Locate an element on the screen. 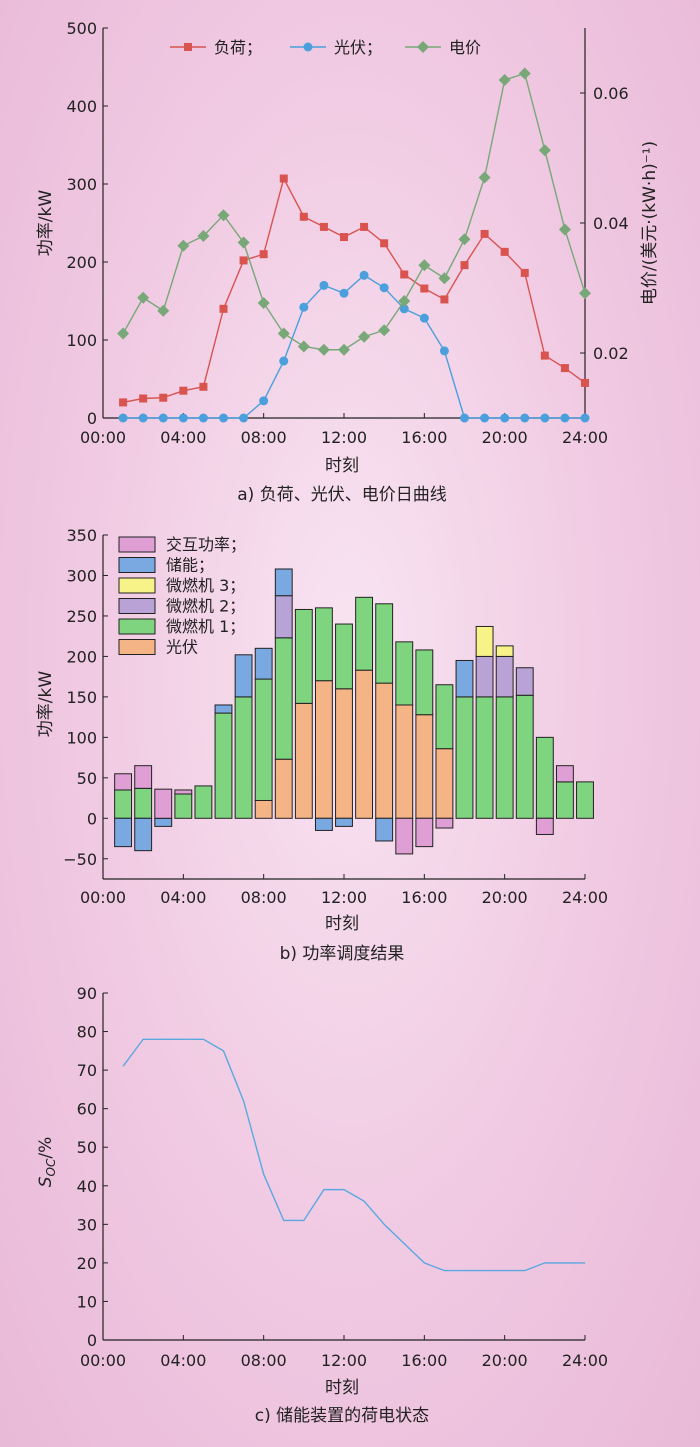 This screenshot has height=1447, width=700. chart-c-caption: c) 储能装置的荷电状态 is located at coordinates (342, 1416).